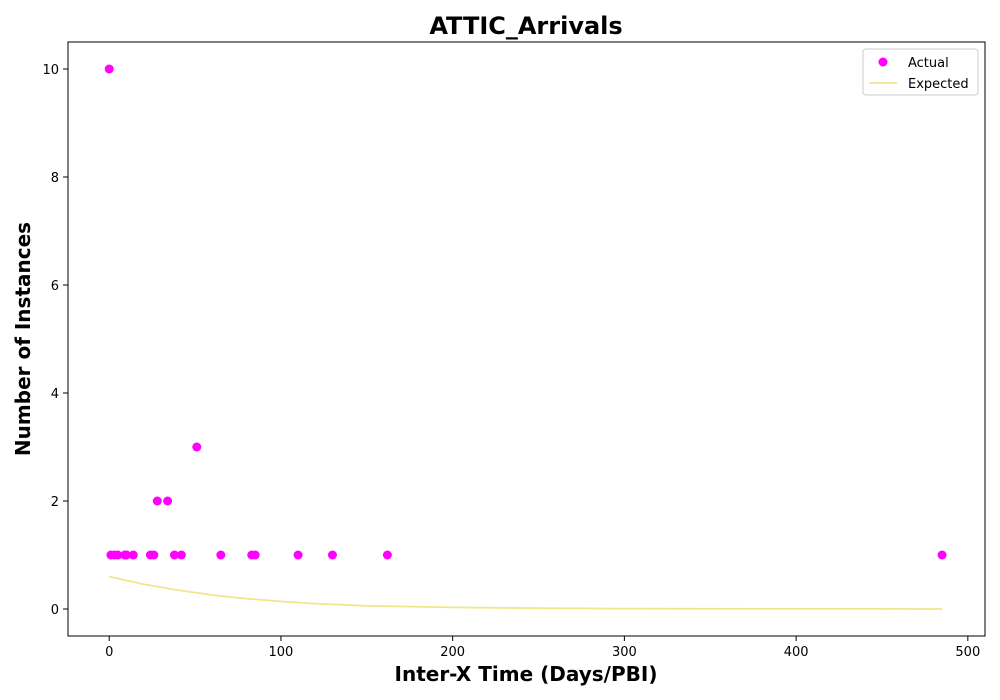 Image resolution: width=1000 pixels, height=700 pixels. I want to click on x-tick-label: 200, so click(452, 652).